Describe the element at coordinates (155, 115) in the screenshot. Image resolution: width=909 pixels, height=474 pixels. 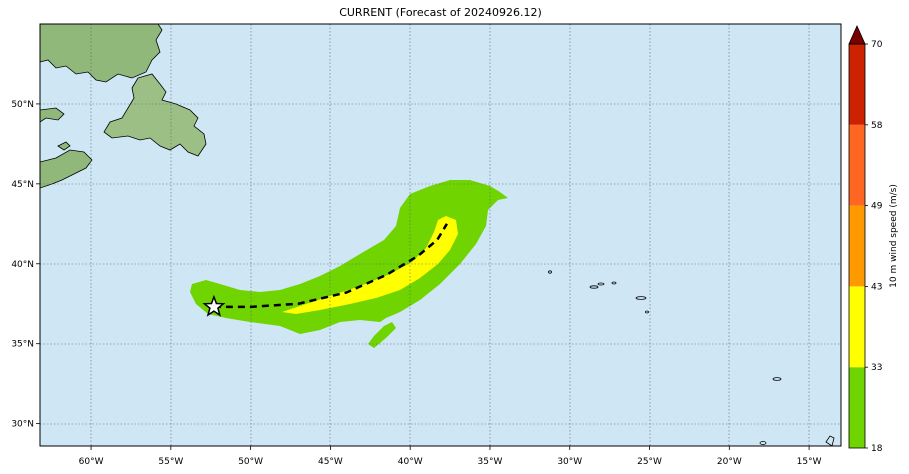
I see `newfoundland-island` at that location.